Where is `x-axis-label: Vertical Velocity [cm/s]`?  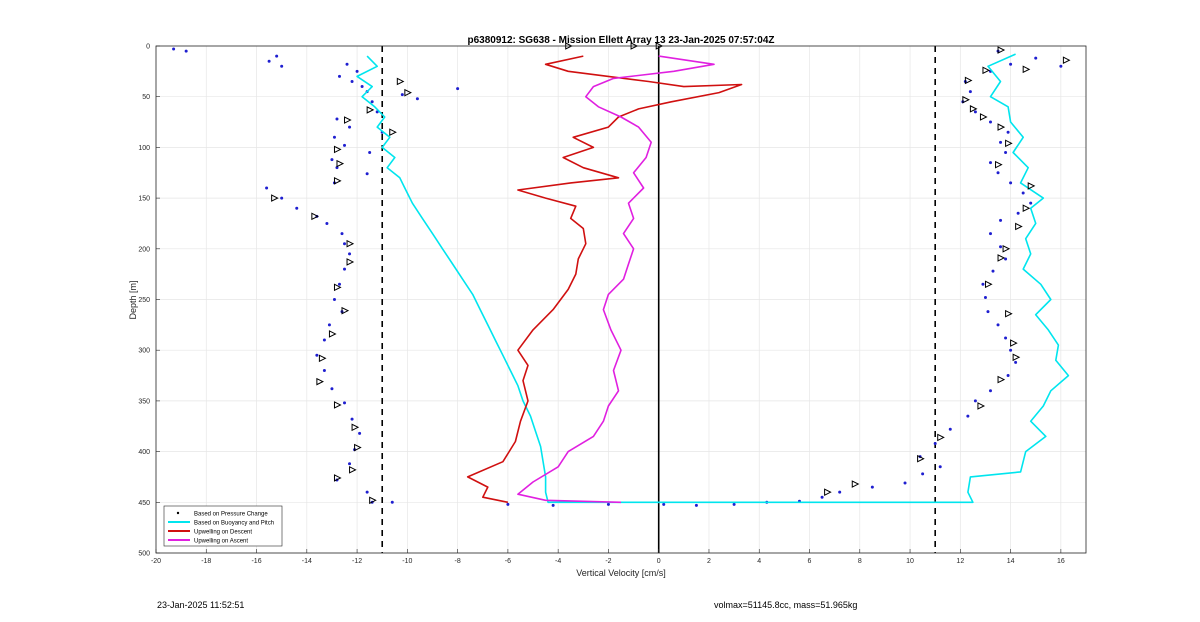 x-axis-label: Vertical Velocity [cm/s] is located at coordinates (621, 573).